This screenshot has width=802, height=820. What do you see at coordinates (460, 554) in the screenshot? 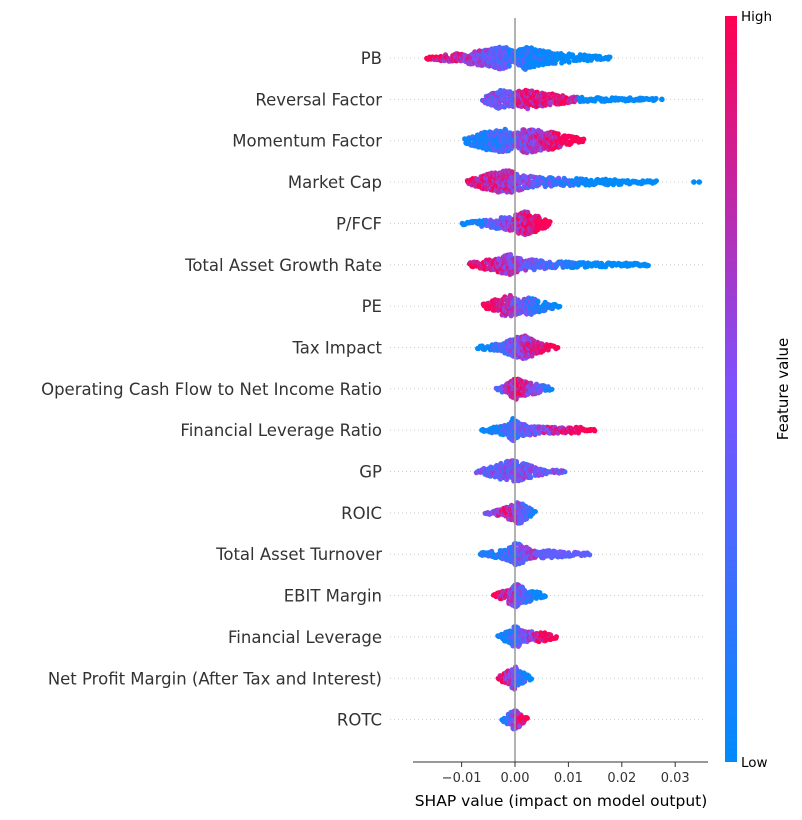
I see `feature-row: Total Asset Turnover` at bounding box center [460, 554].